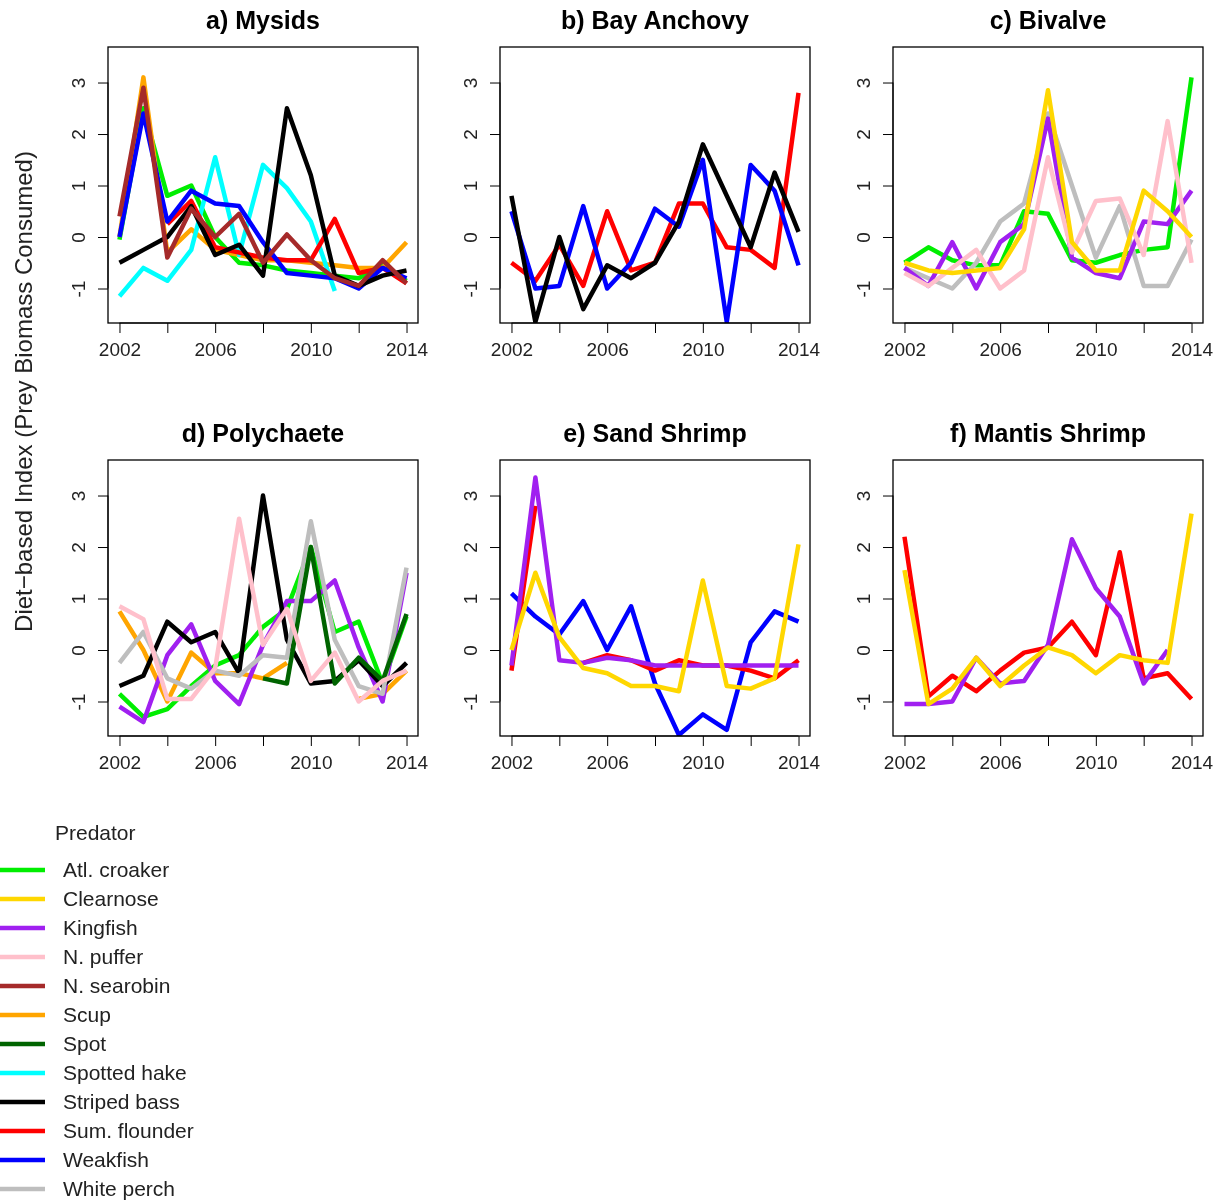 The image size is (1227, 1202). What do you see at coordinates (119, 1189) in the screenshot?
I see `text: White perch` at bounding box center [119, 1189].